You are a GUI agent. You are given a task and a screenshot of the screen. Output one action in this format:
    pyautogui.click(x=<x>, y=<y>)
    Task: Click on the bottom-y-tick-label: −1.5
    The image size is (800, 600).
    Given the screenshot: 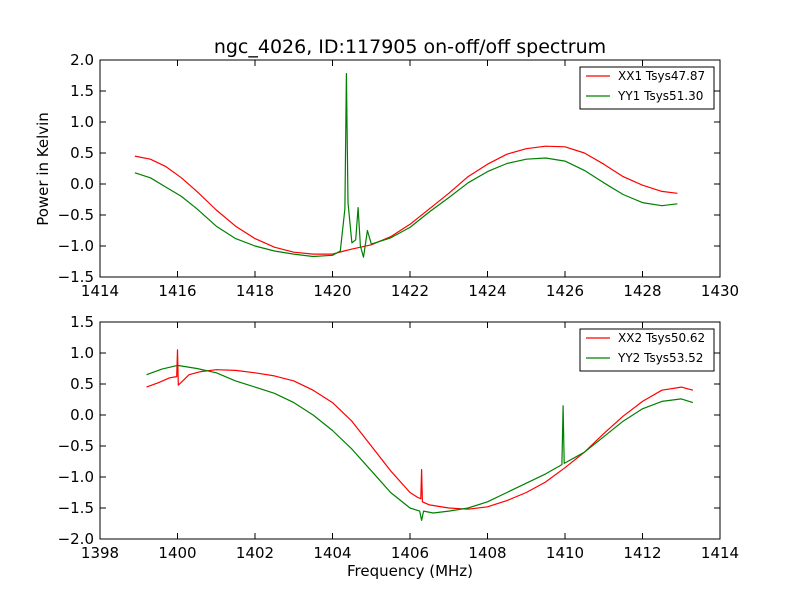 What is the action you would take?
    pyautogui.click(x=76, y=508)
    